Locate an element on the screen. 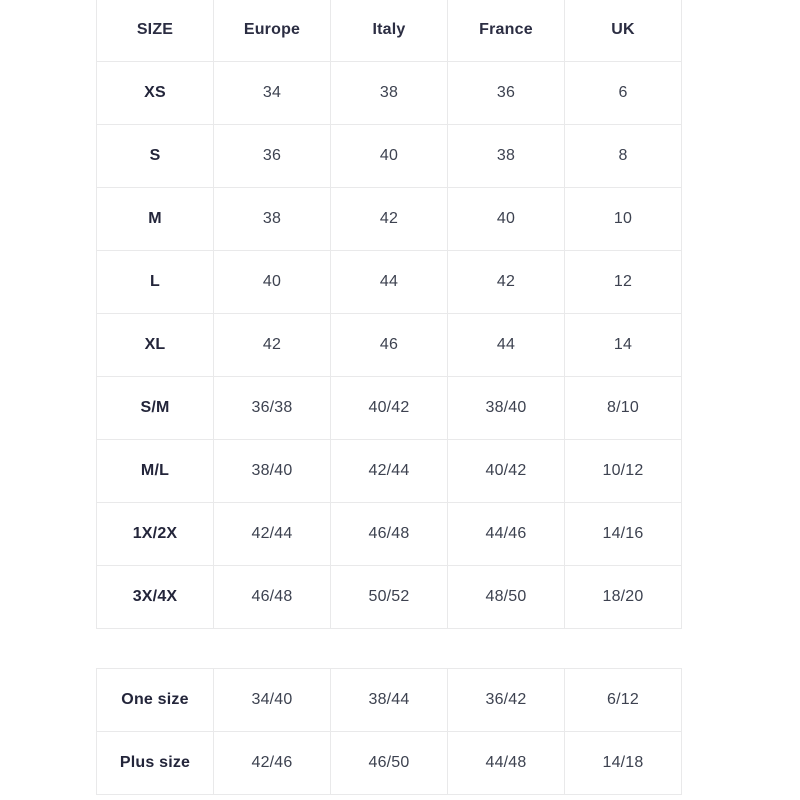  table-row: L 40 44 42 12 is located at coordinates (389, 282).